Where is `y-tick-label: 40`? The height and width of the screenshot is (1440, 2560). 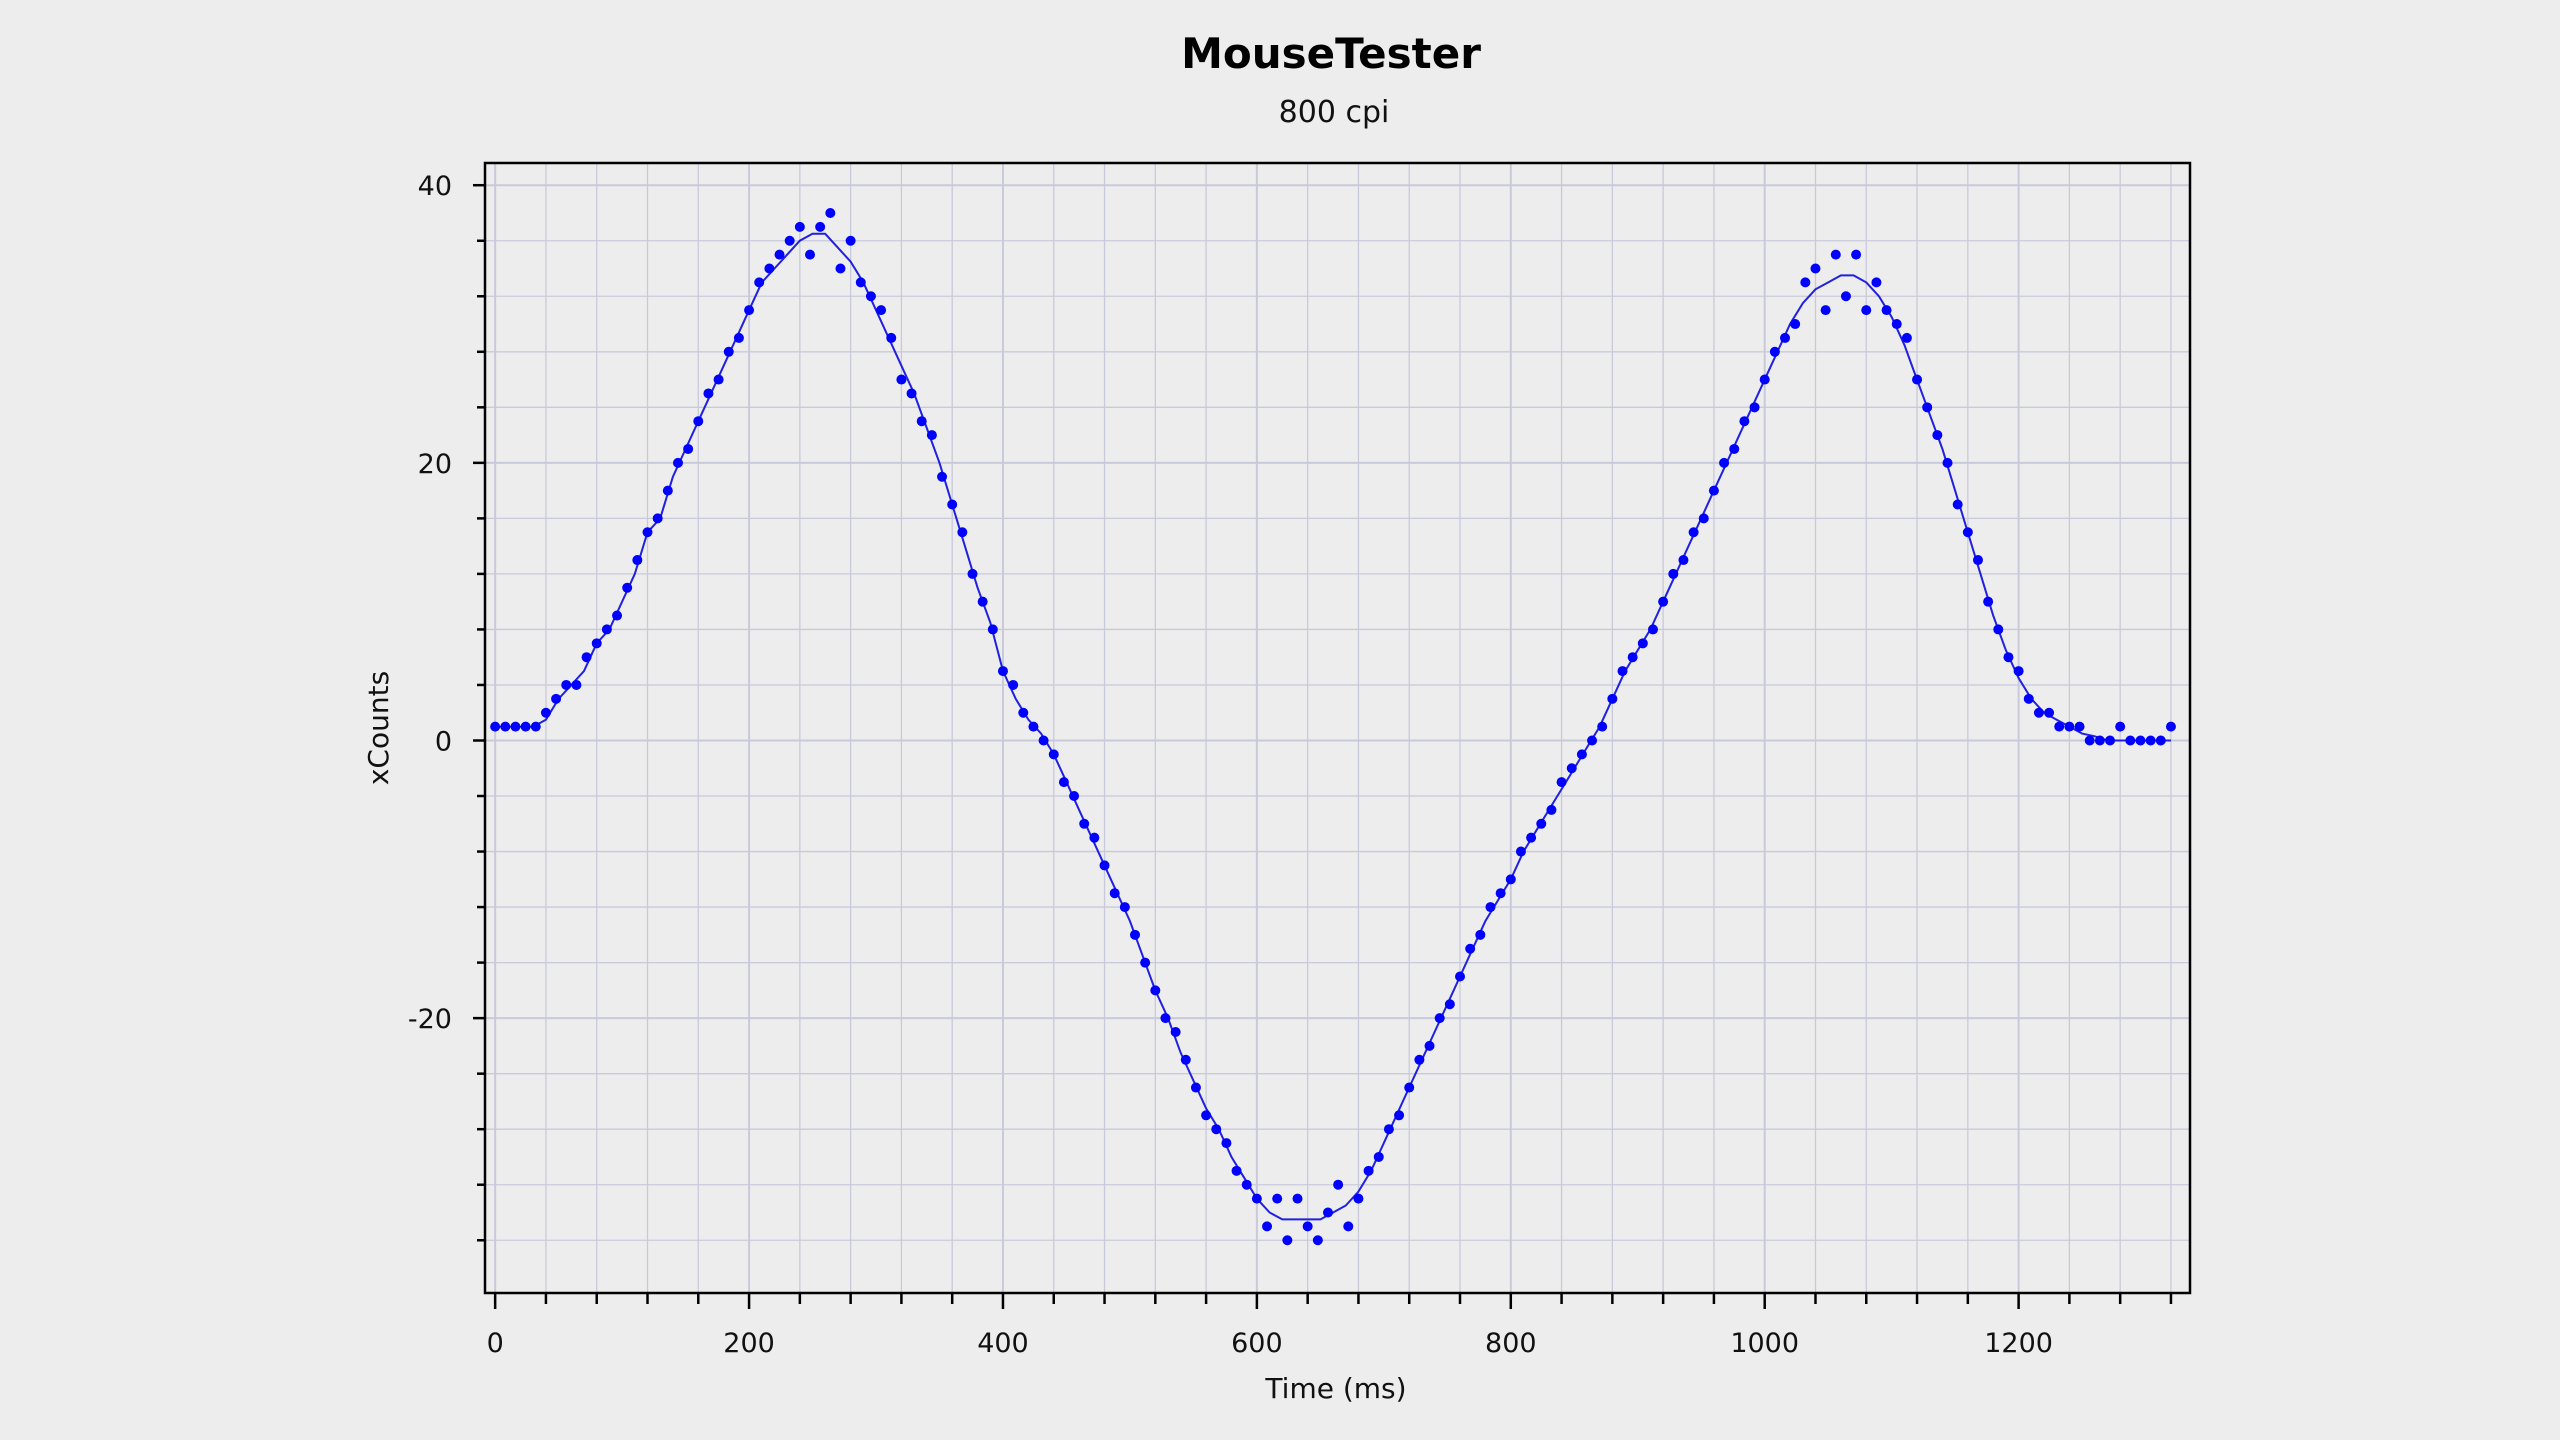 y-tick-label: 40 is located at coordinates (435, 186).